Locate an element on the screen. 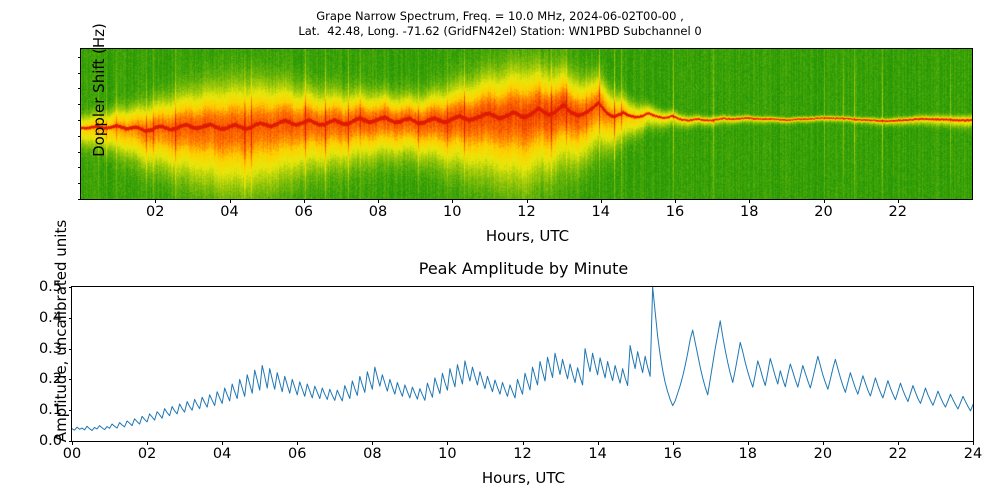  amplitude-y-tick-label: 0.2 is located at coordinates (50, 379).